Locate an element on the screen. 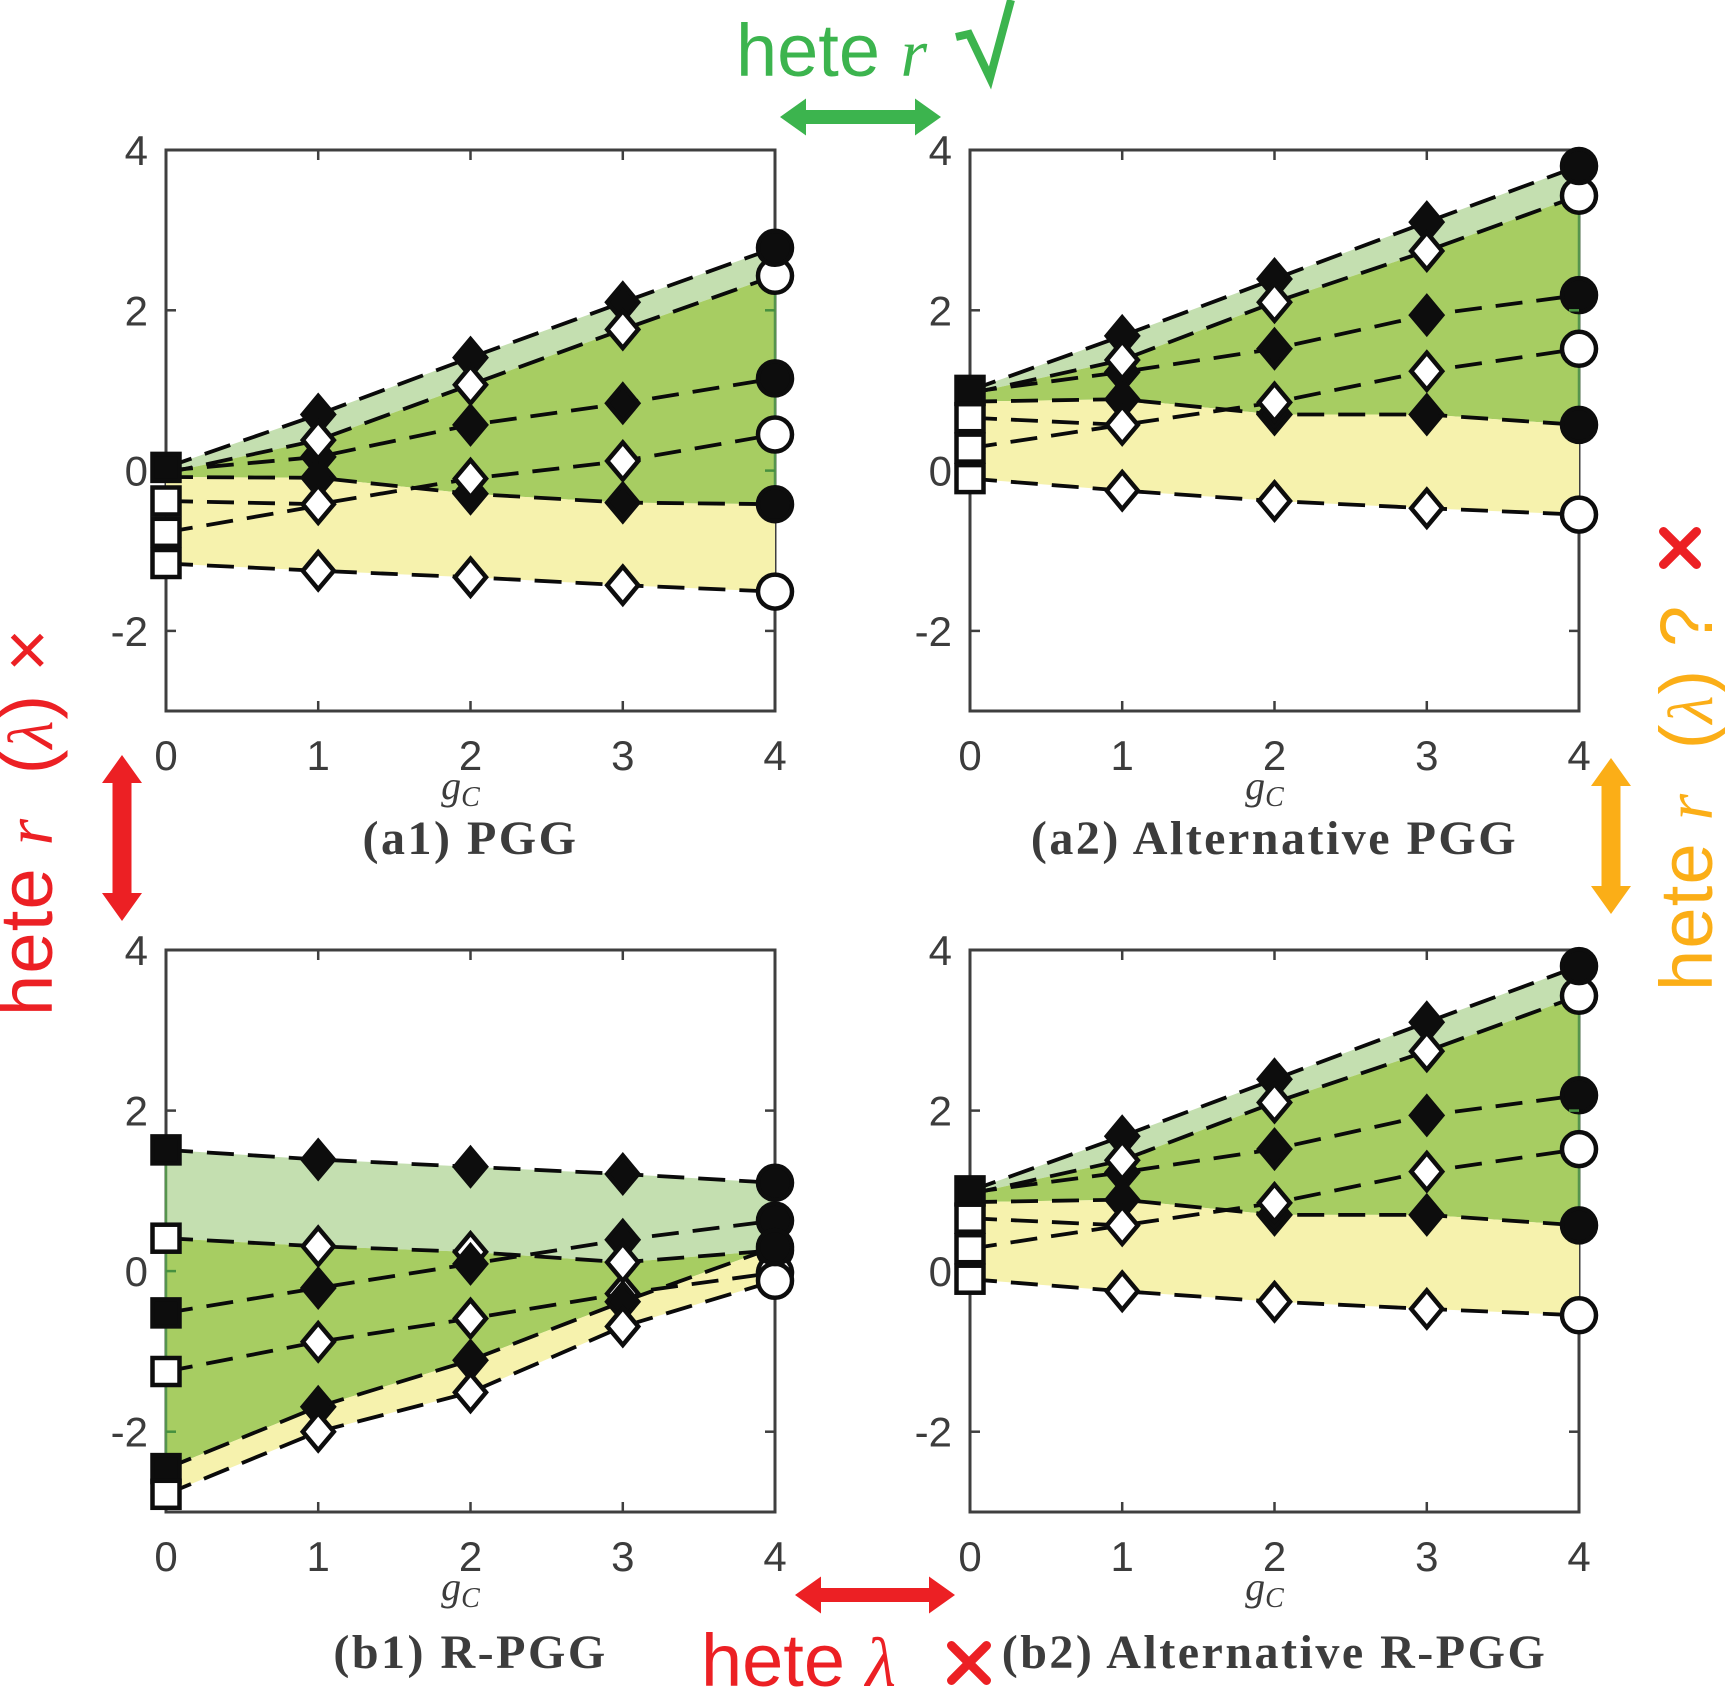 The height and width of the screenshot is (1689, 1725). svg-text: (b1) R-PGG is located at coordinates (470, 1652).